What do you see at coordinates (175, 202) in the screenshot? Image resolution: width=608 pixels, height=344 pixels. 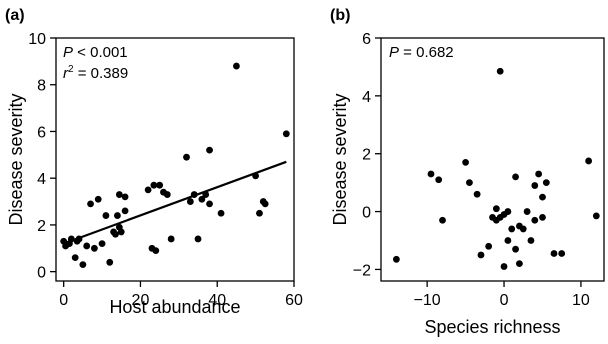 I see `regression-line` at bounding box center [175, 202].